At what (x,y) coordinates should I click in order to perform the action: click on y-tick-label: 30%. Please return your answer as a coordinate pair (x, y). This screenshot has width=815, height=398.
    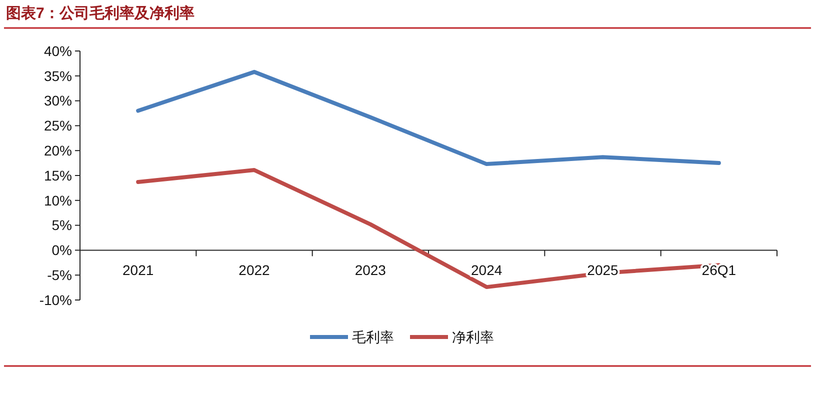
    Looking at the image, I should click on (58, 100).